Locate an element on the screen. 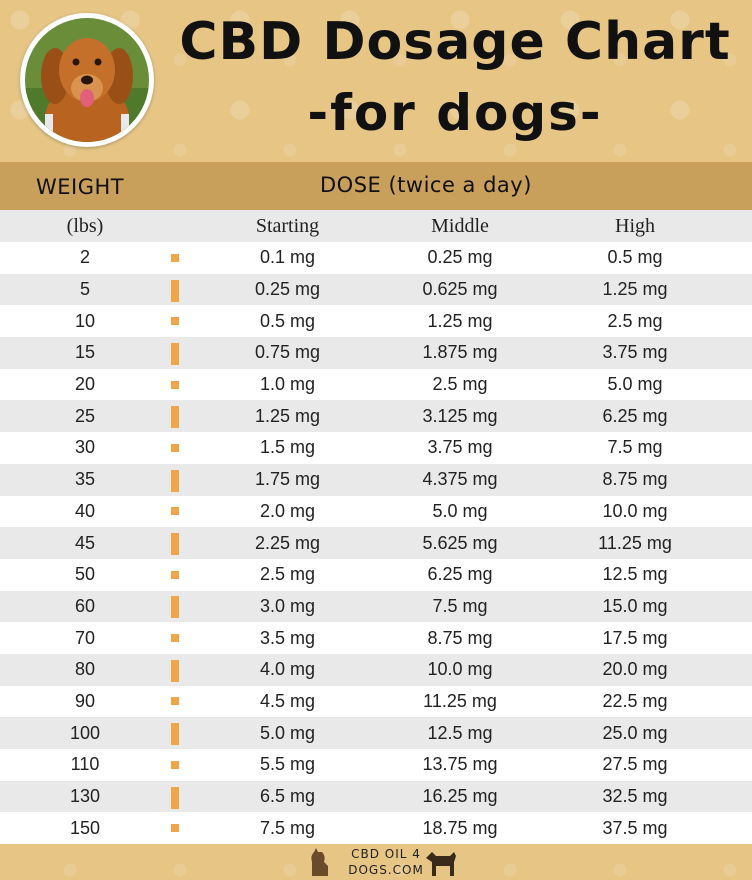 The height and width of the screenshot is (880, 752). high-dose-cell: 17.5 mg is located at coordinates (635, 637).